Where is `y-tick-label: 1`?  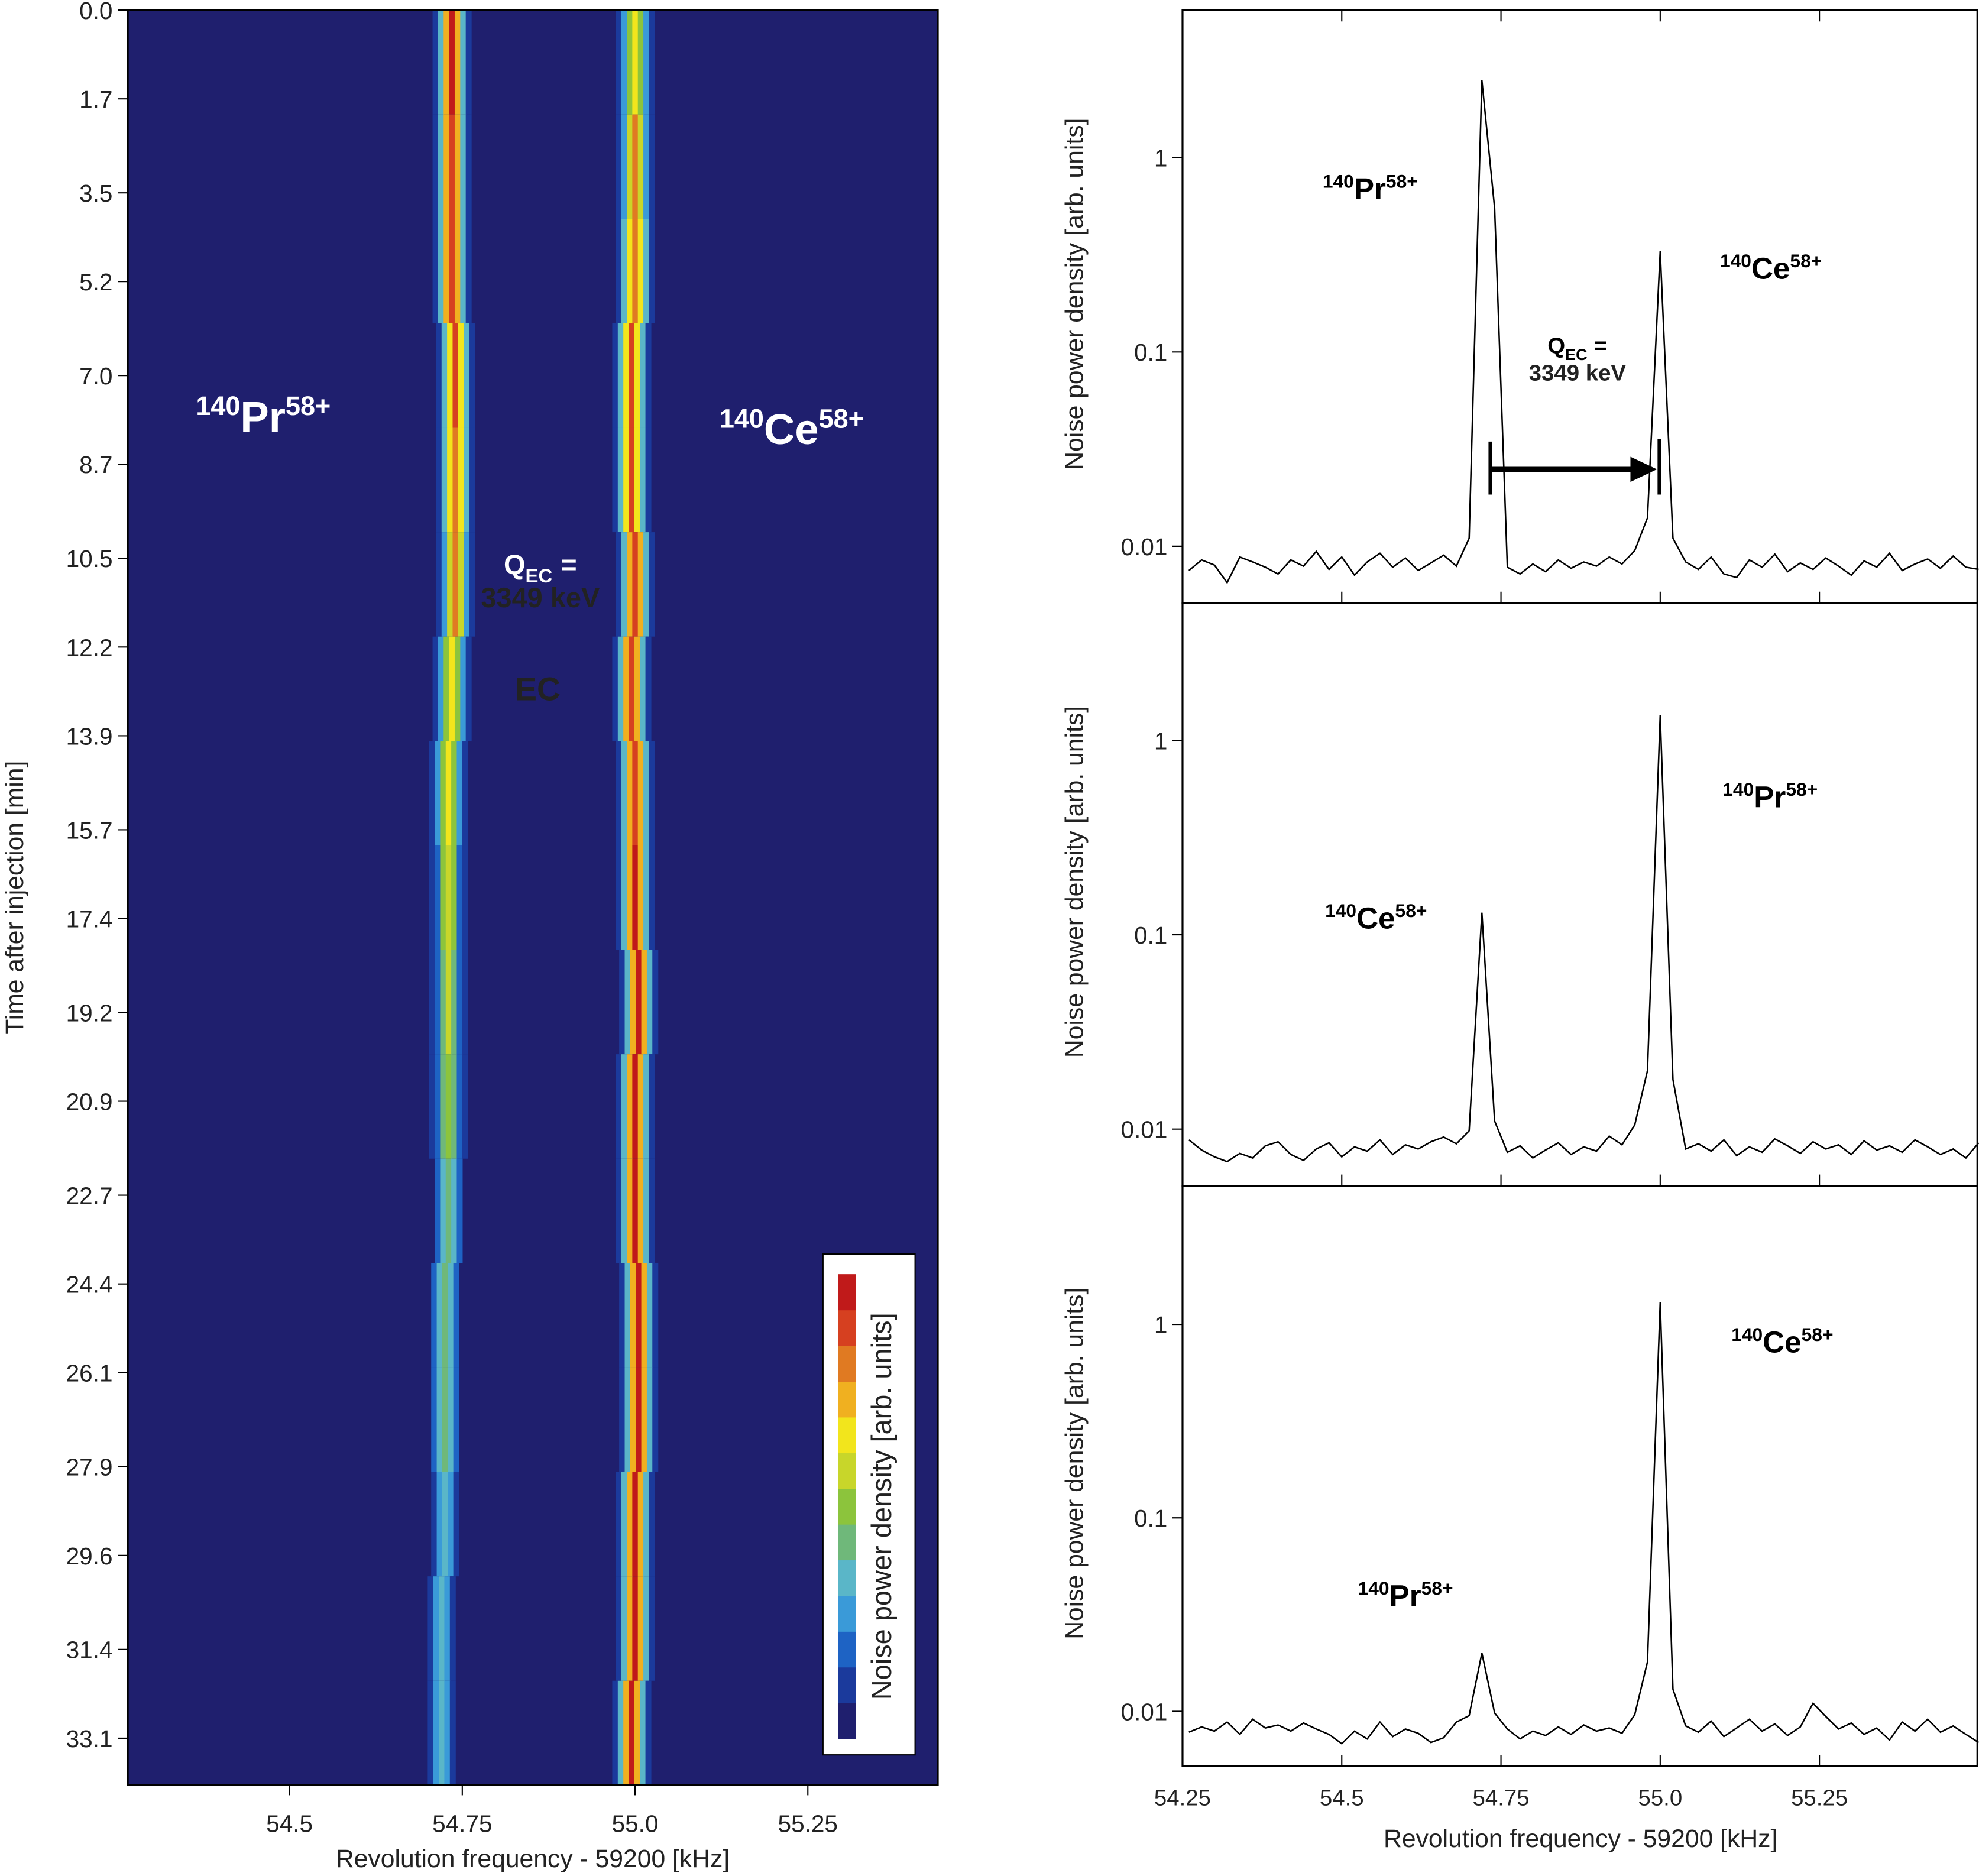
y-tick-label: 1 is located at coordinates (1161, 740).